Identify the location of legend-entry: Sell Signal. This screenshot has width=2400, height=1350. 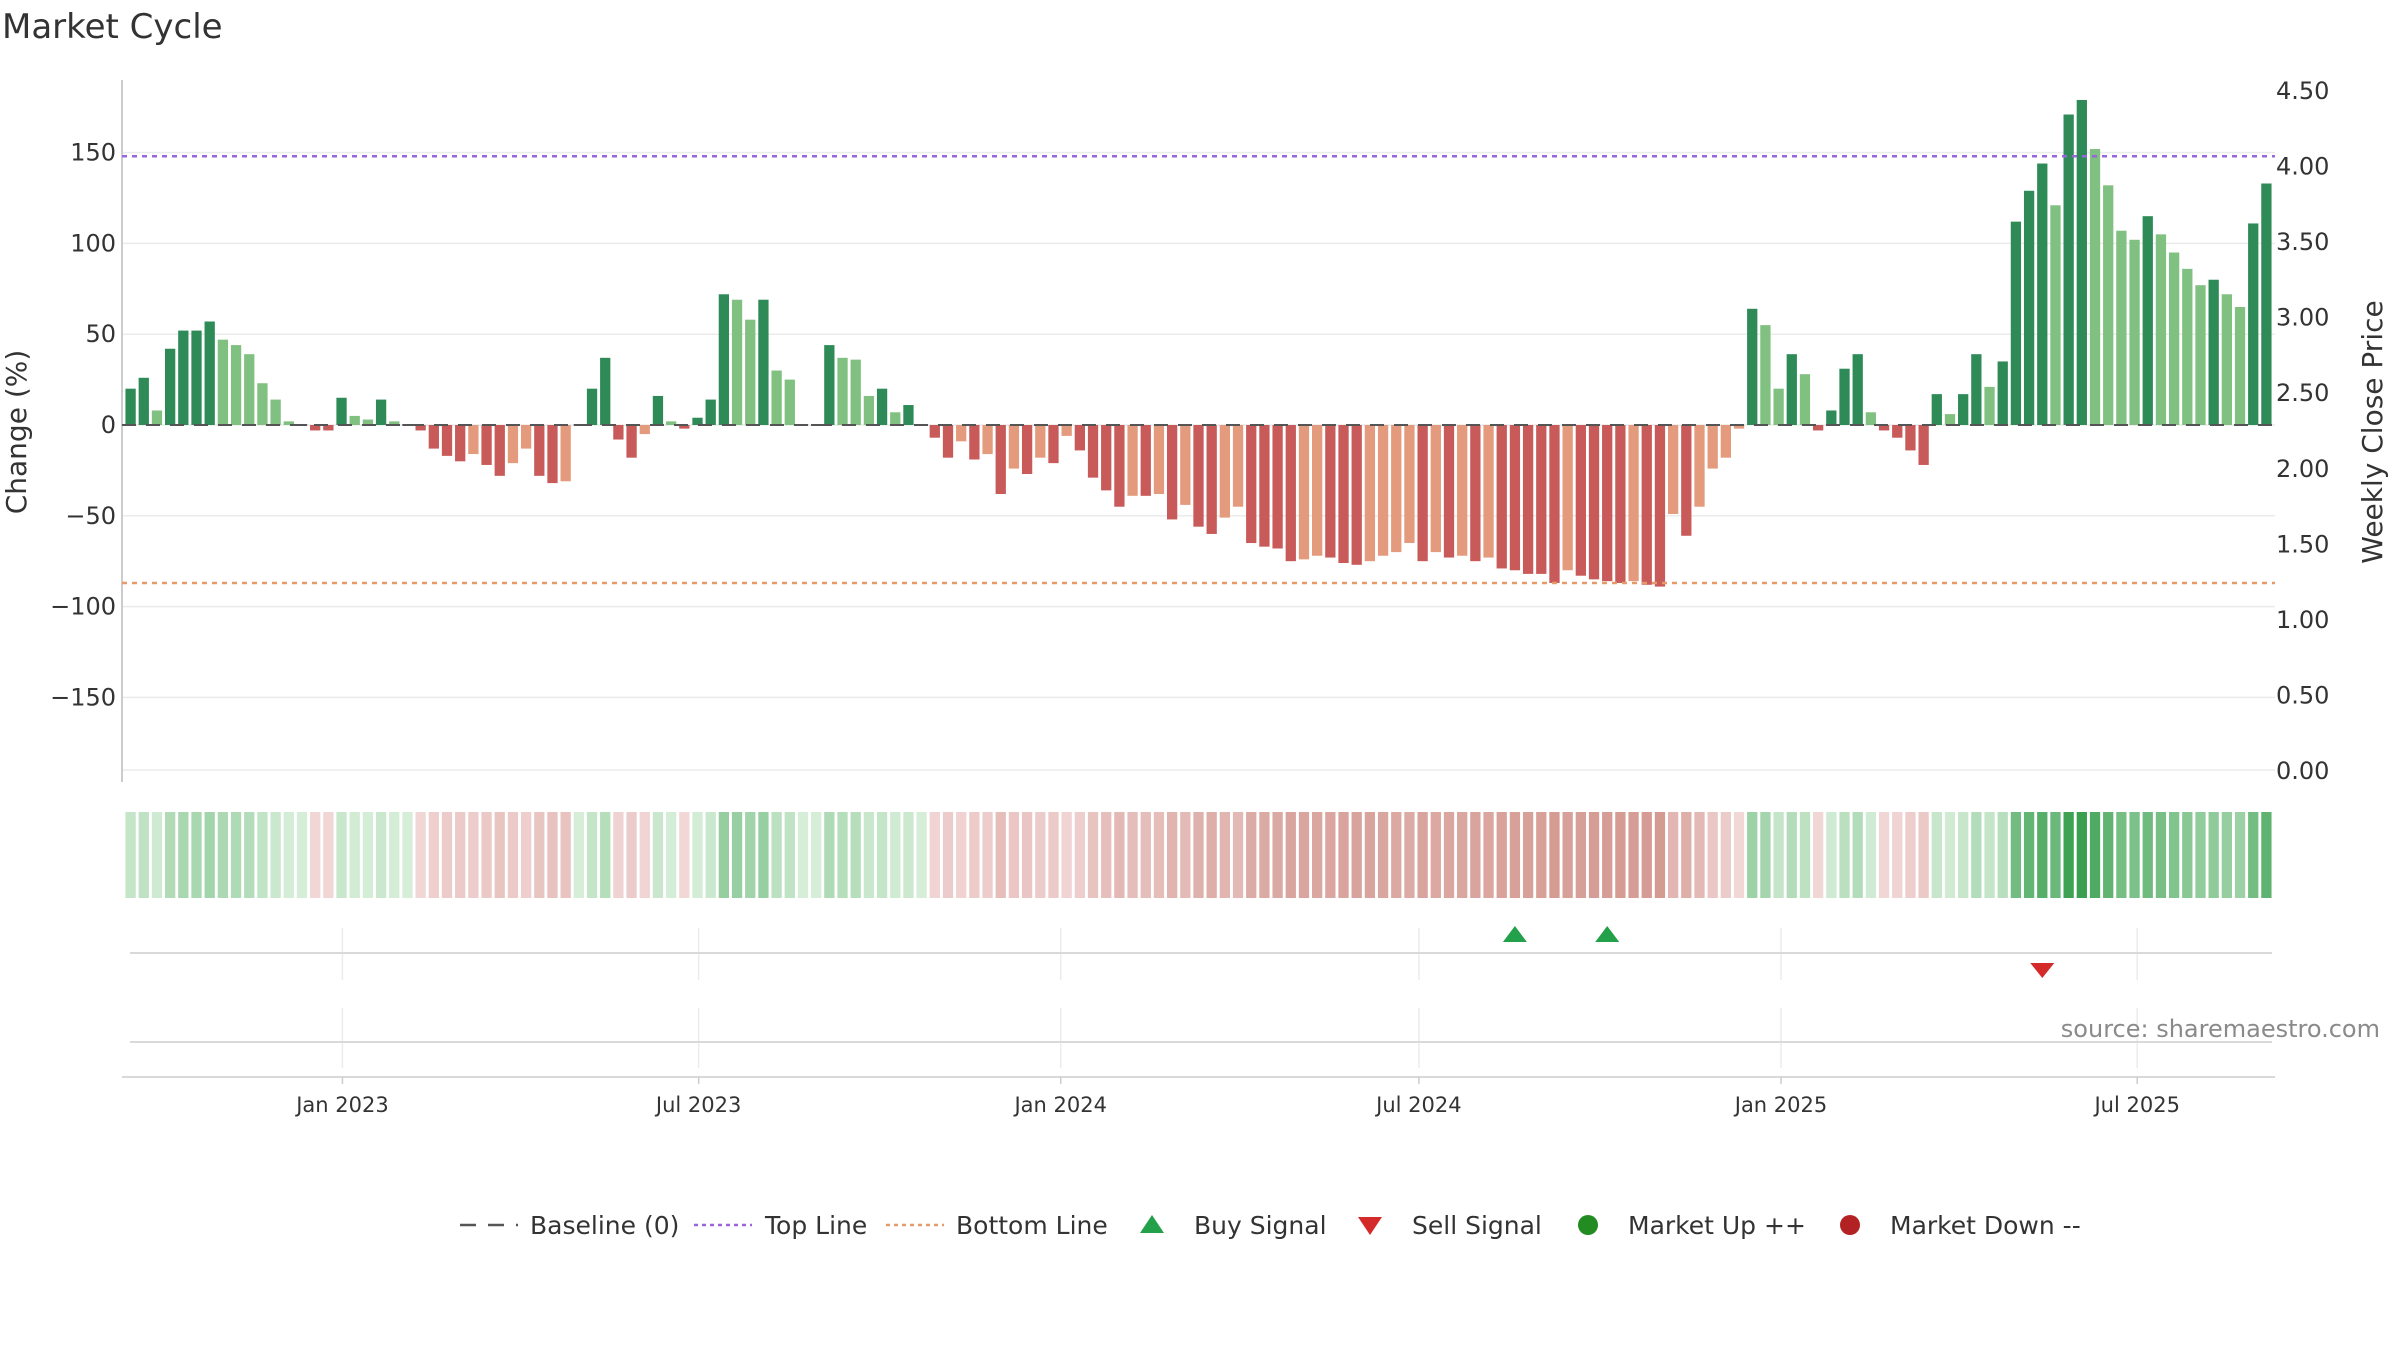
(1477, 1225).